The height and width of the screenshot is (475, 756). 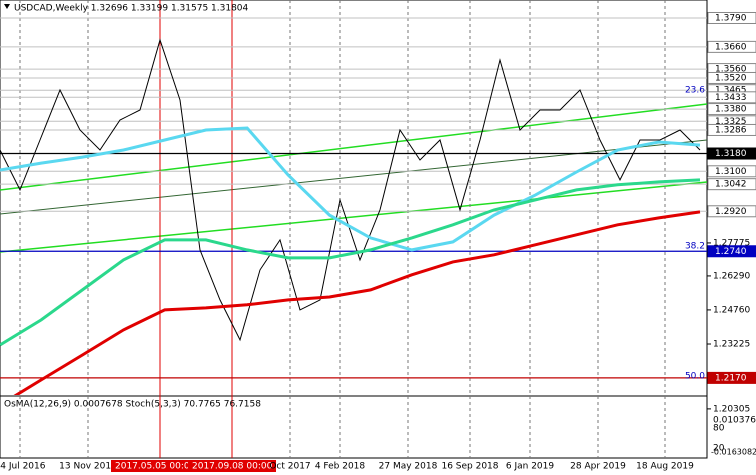 What do you see at coordinates (734, 421) in the screenshot?
I see `indicator-axis-label: 0.0103764` at bounding box center [734, 421].